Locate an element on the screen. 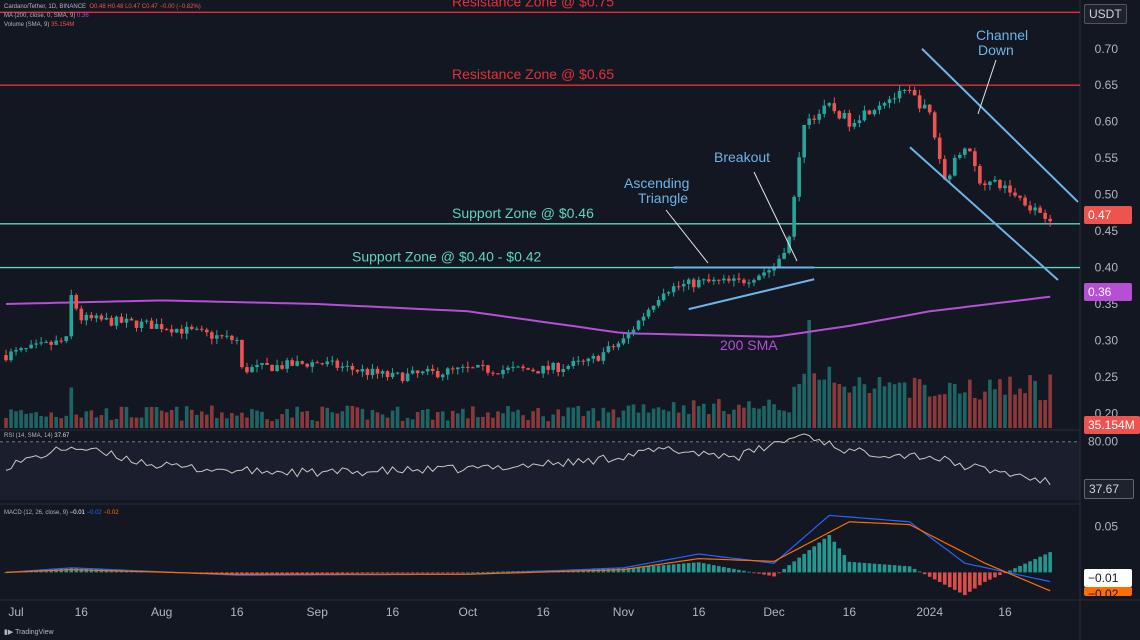 The image size is (1140, 640). macd-pane is located at coordinates (528, 555).